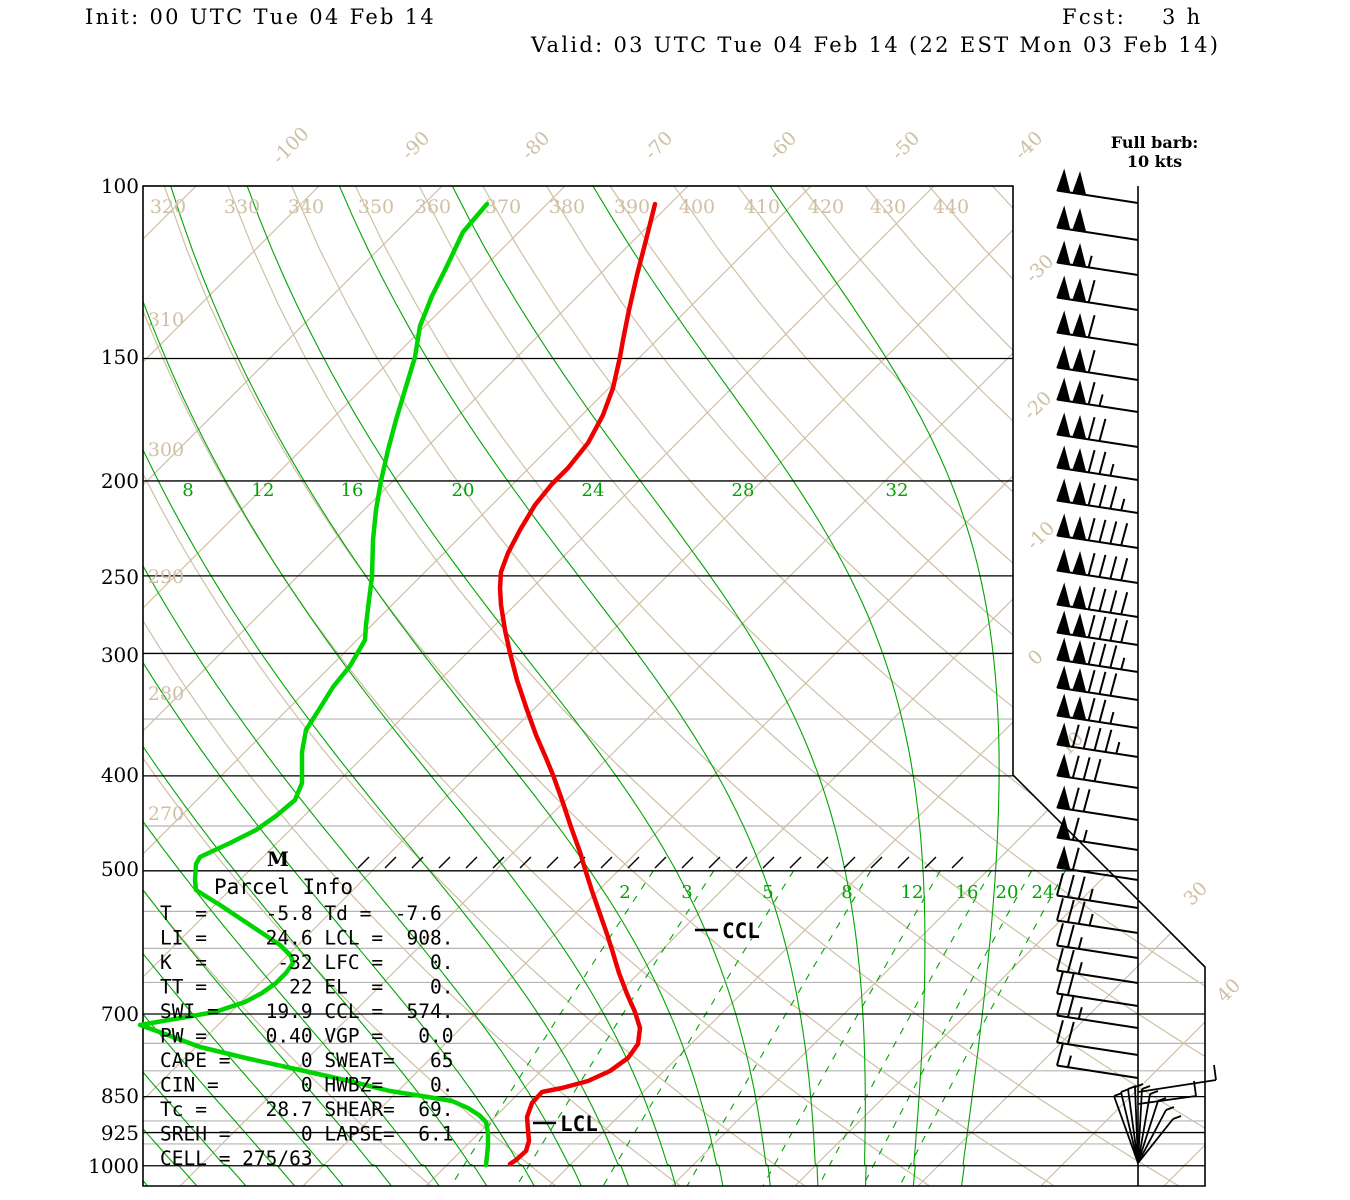 This screenshot has width=1350, height=1200. What do you see at coordinates (1165, 1114) in the screenshot?
I see `surface-wind-cluster` at bounding box center [1165, 1114].